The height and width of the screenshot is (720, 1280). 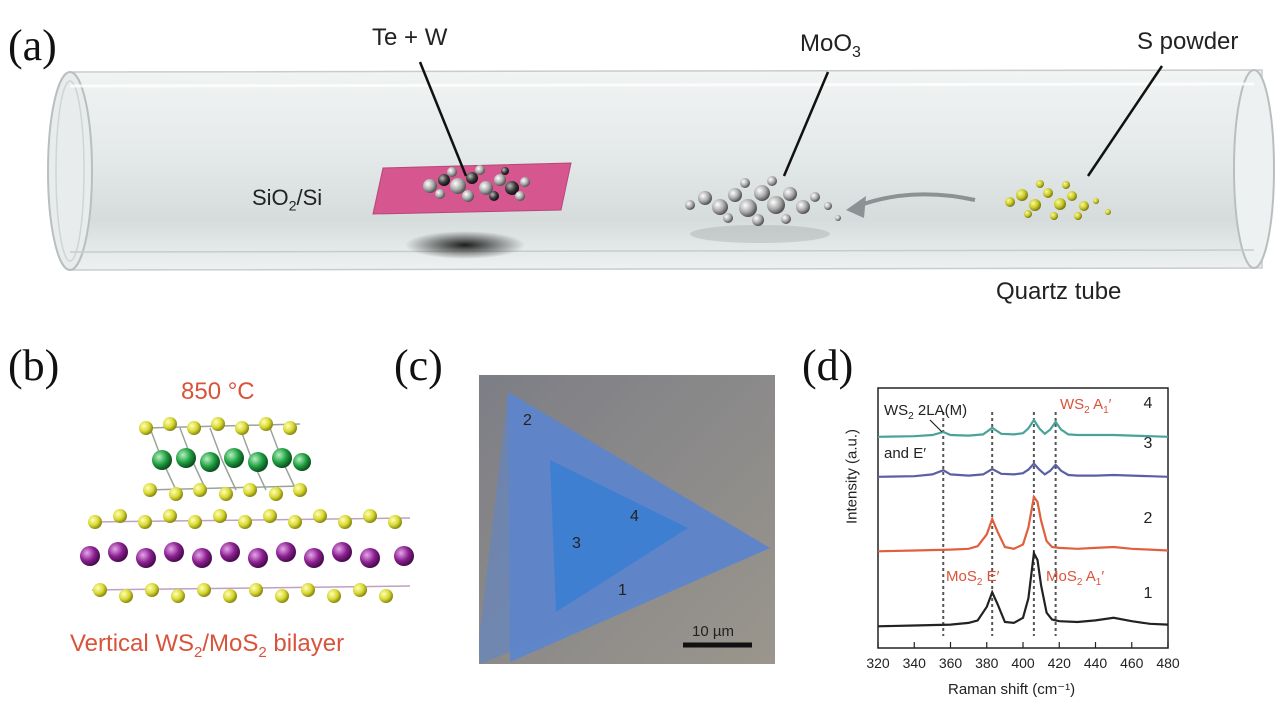 I want to click on leader-line-tew, so click(x=443, y=119).